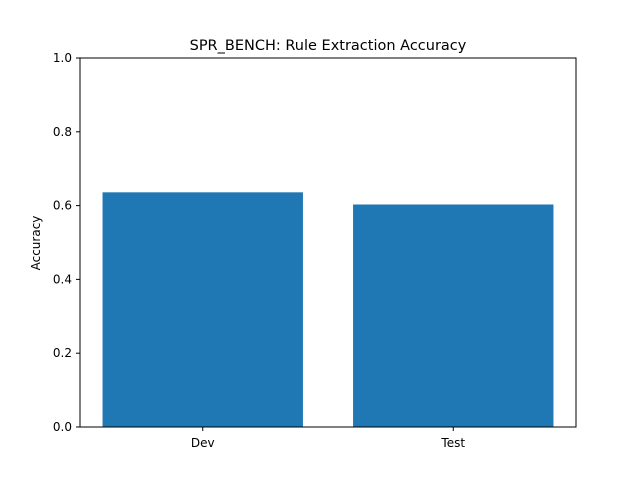 This screenshot has width=640, height=480. What do you see at coordinates (203, 443) in the screenshot?
I see `x-tick-label: Dev` at bounding box center [203, 443].